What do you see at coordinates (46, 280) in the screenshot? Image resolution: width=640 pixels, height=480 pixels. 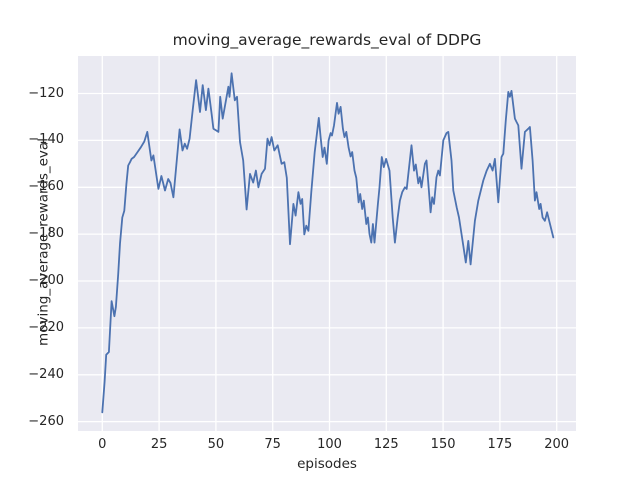 I see `y-tick-label: −200` at bounding box center [46, 280].